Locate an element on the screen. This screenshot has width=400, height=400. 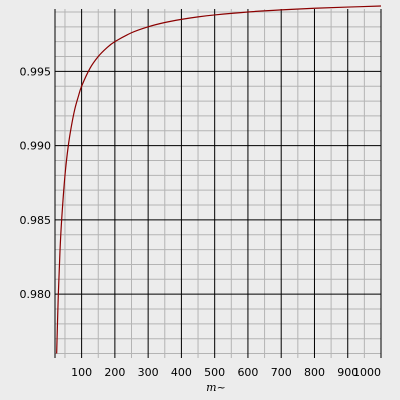
x-tick-label: 200 is located at coordinates (114, 372).